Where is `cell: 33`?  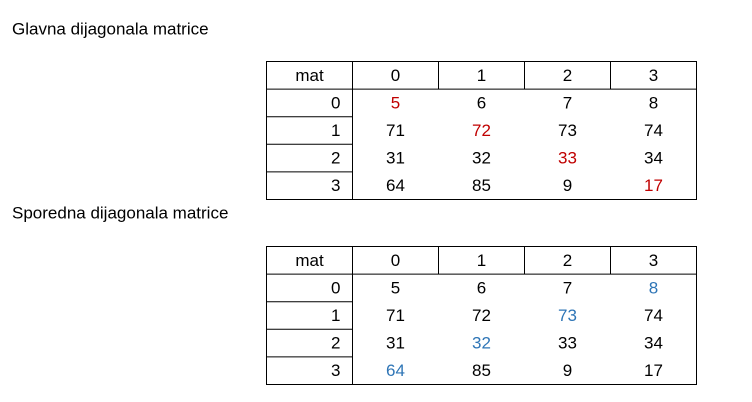 cell: 33 is located at coordinates (567, 343).